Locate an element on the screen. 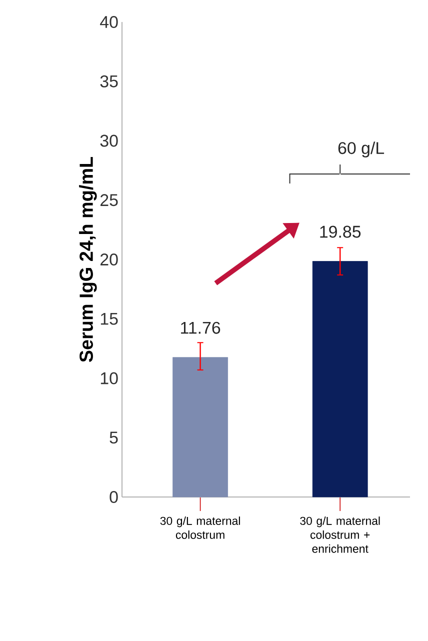  y-tick-label: 35 is located at coordinates (109, 81).